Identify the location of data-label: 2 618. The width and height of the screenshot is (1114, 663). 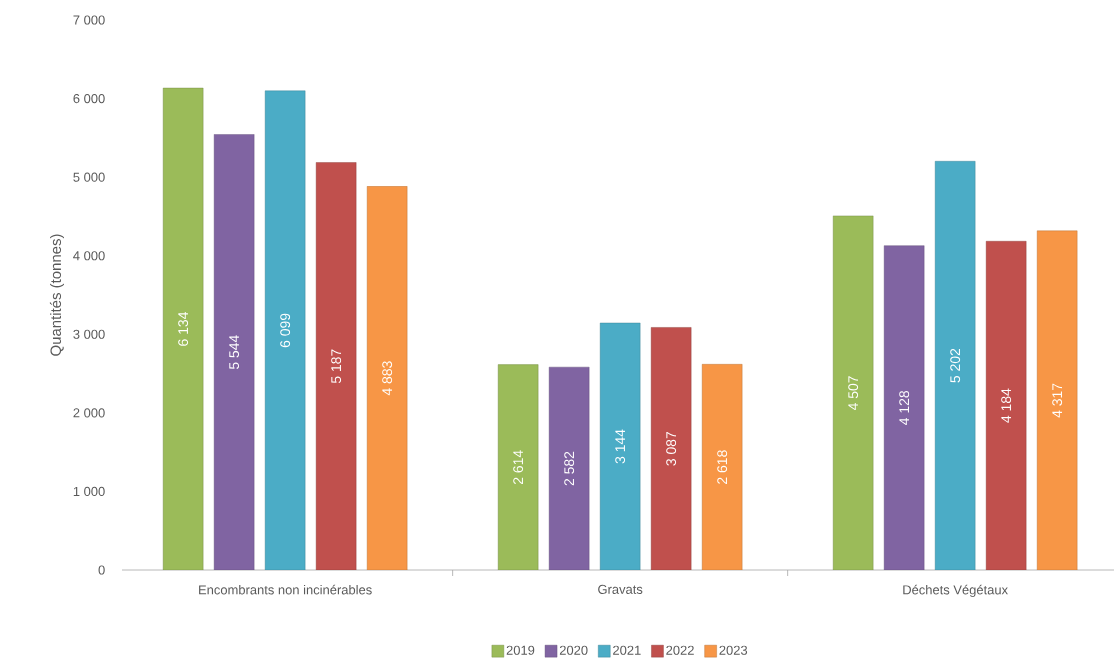
(722, 467).